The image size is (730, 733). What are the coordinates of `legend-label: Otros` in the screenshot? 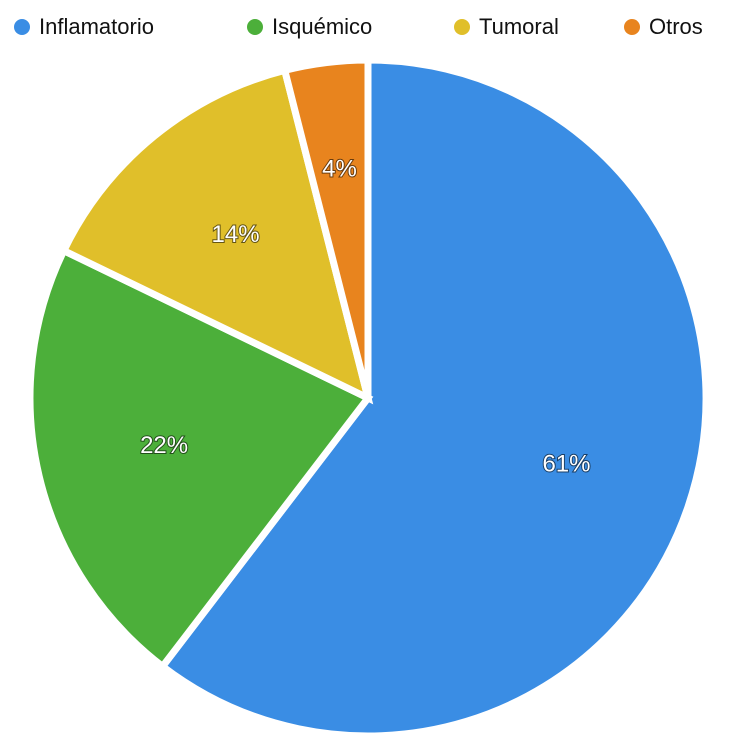 It's located at (676, 26).